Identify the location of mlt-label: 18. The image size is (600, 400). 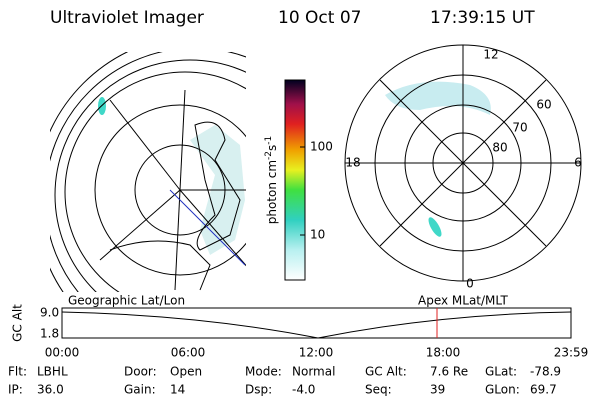
(352, 163).